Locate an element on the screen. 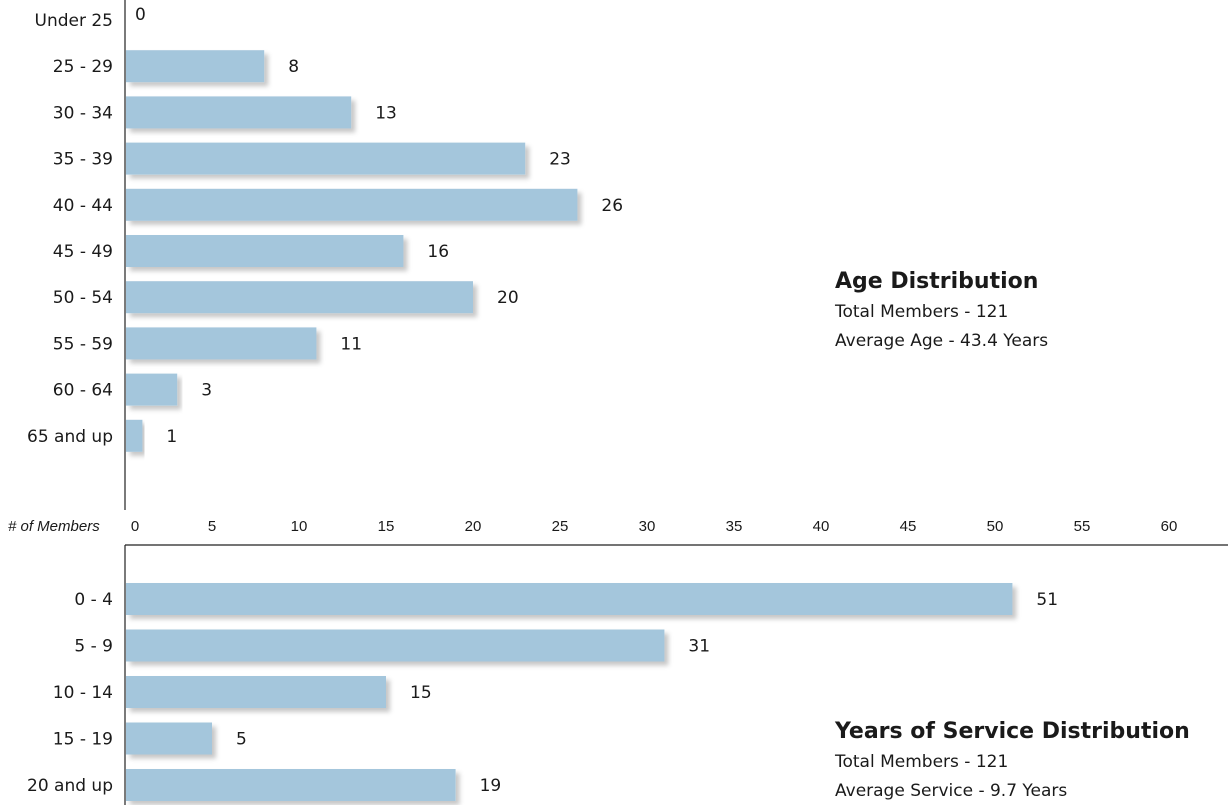 The height and width of the screenshot is (805, 1228). category-label: 15 - 19 is located at coordinates (83, 740).